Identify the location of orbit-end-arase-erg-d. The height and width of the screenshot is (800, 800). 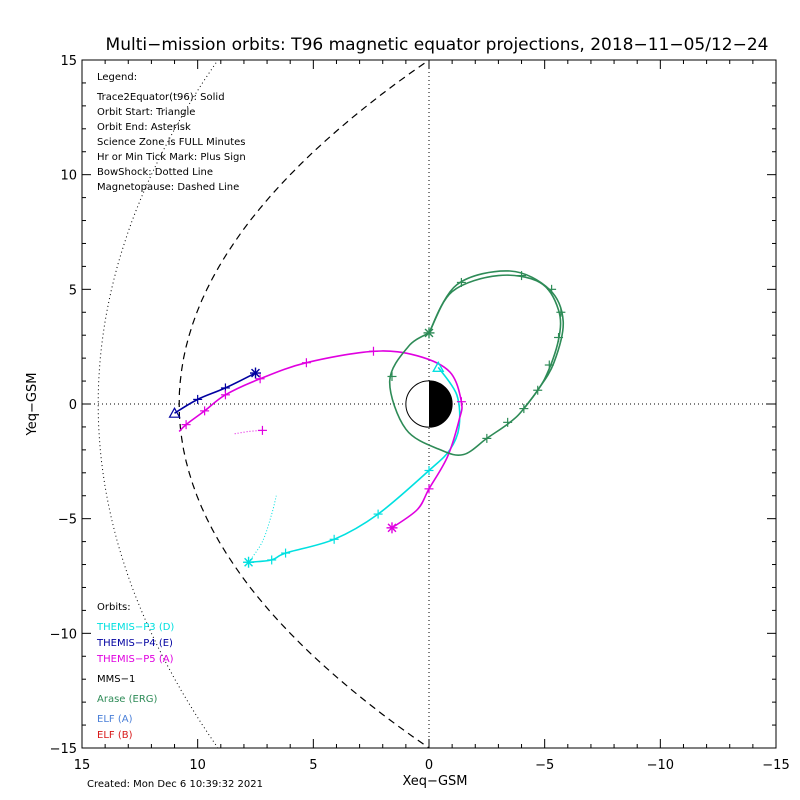
(429, 333).